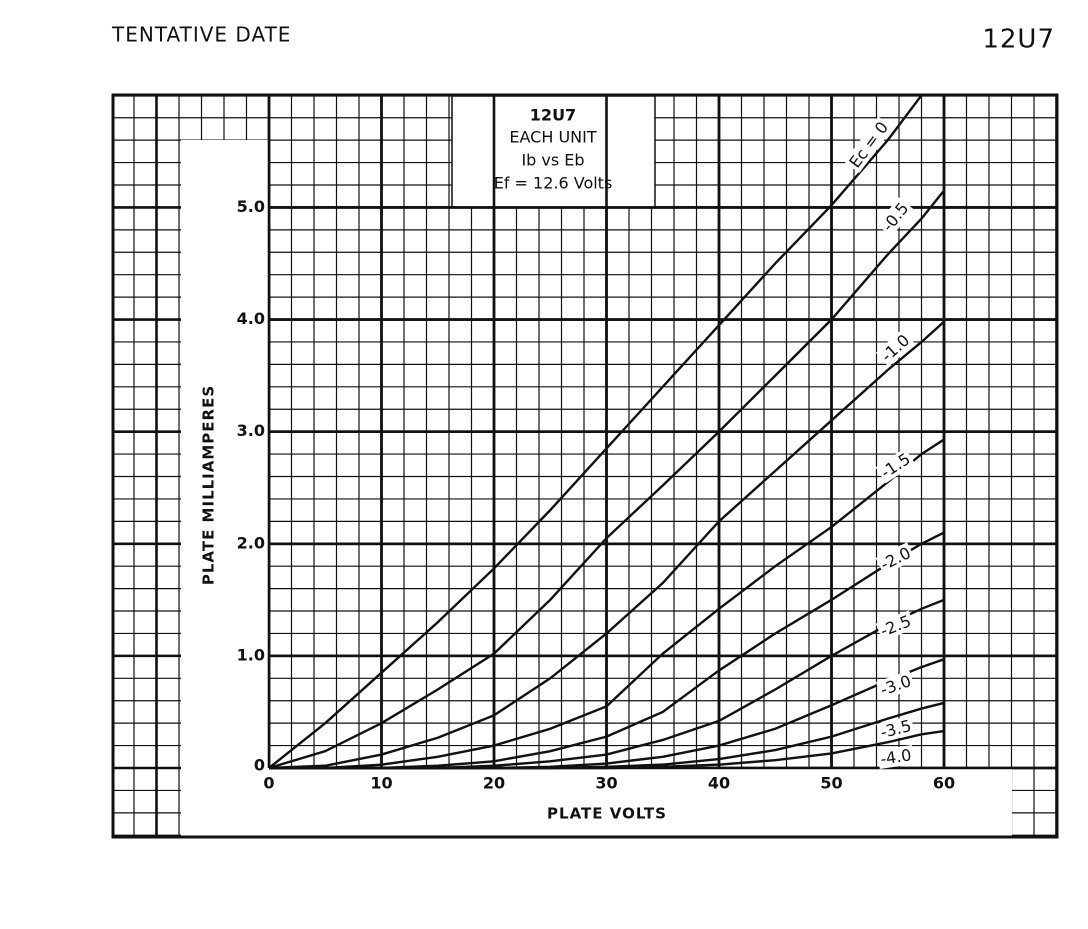  I want to click on y-tick-label: 5.0, so click(251, 206).